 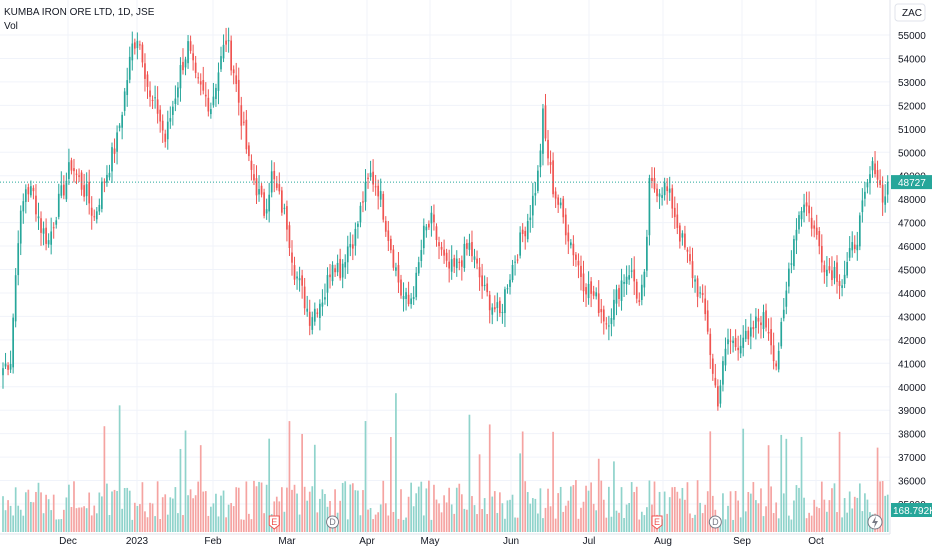 I want to click on time-axis: Dec 2023 Feb Mar Apr May Jun Jul Aug Sep Oct, so click(x=441, y=541).